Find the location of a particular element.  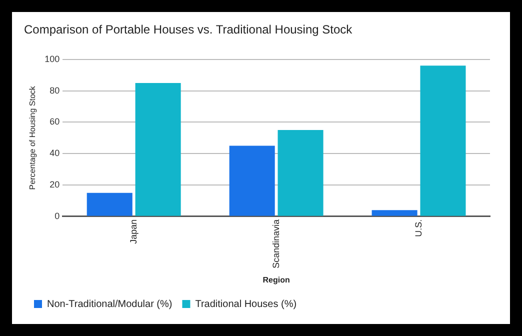

chart-title: Comparison of Portable Houses vs. Traditional Housing Stock is located at coordinates (189, 29).